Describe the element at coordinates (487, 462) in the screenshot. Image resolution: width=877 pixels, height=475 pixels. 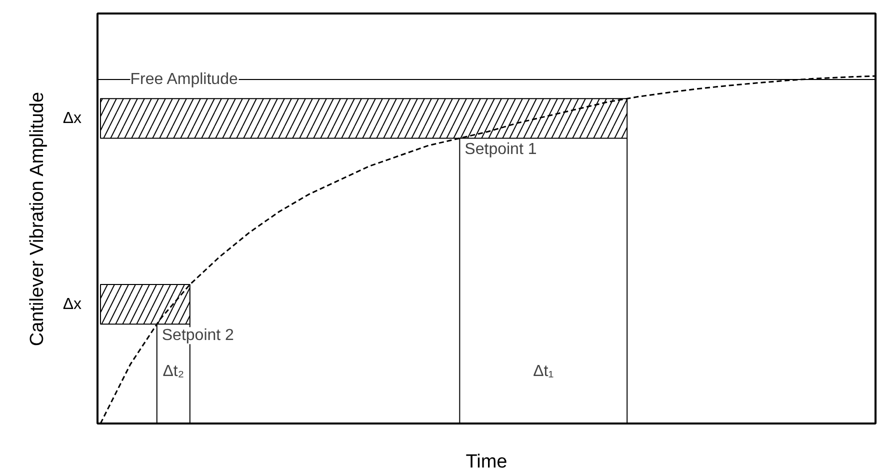
I see `x-axis-title: Time` at that location.